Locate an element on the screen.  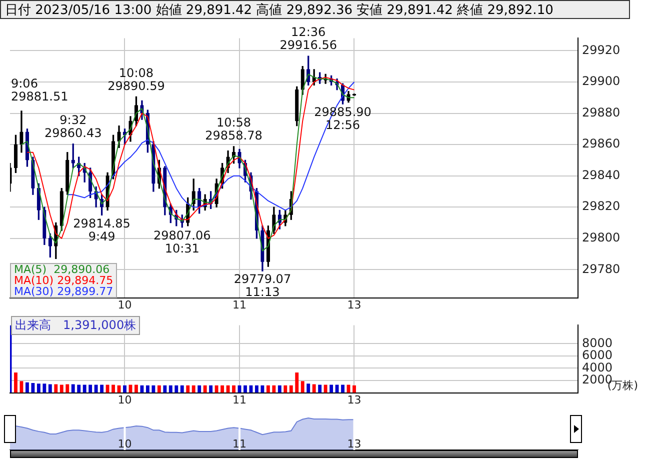
chart-title: 出来高 1,391,000株 is located at coordinates (75, 325).